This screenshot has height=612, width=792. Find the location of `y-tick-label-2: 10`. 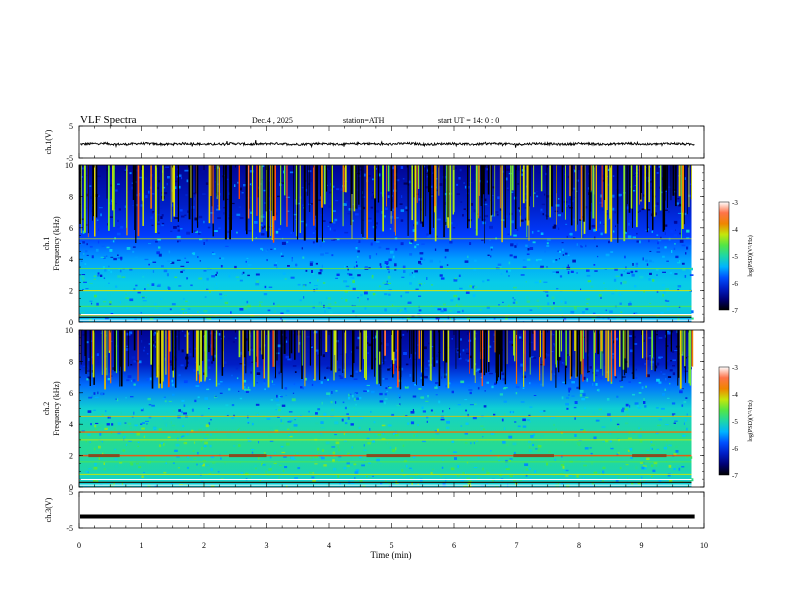

y-tick-label-2: 10 is located at coordinates (69, 330).